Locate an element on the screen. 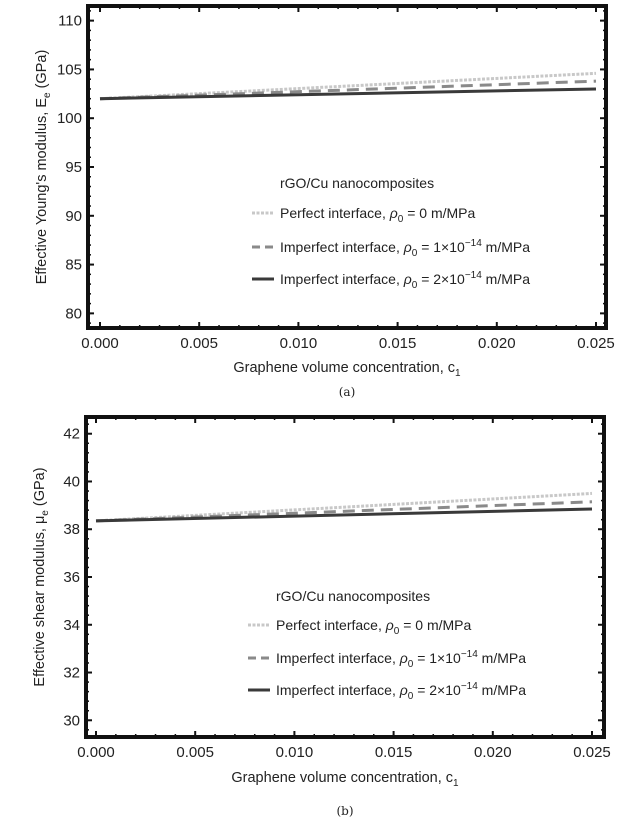 This screenshot has height=824, width=625. y-axis-label: Effective Young's modulus, Ee (GPa) is located at coordinates (43, 167).